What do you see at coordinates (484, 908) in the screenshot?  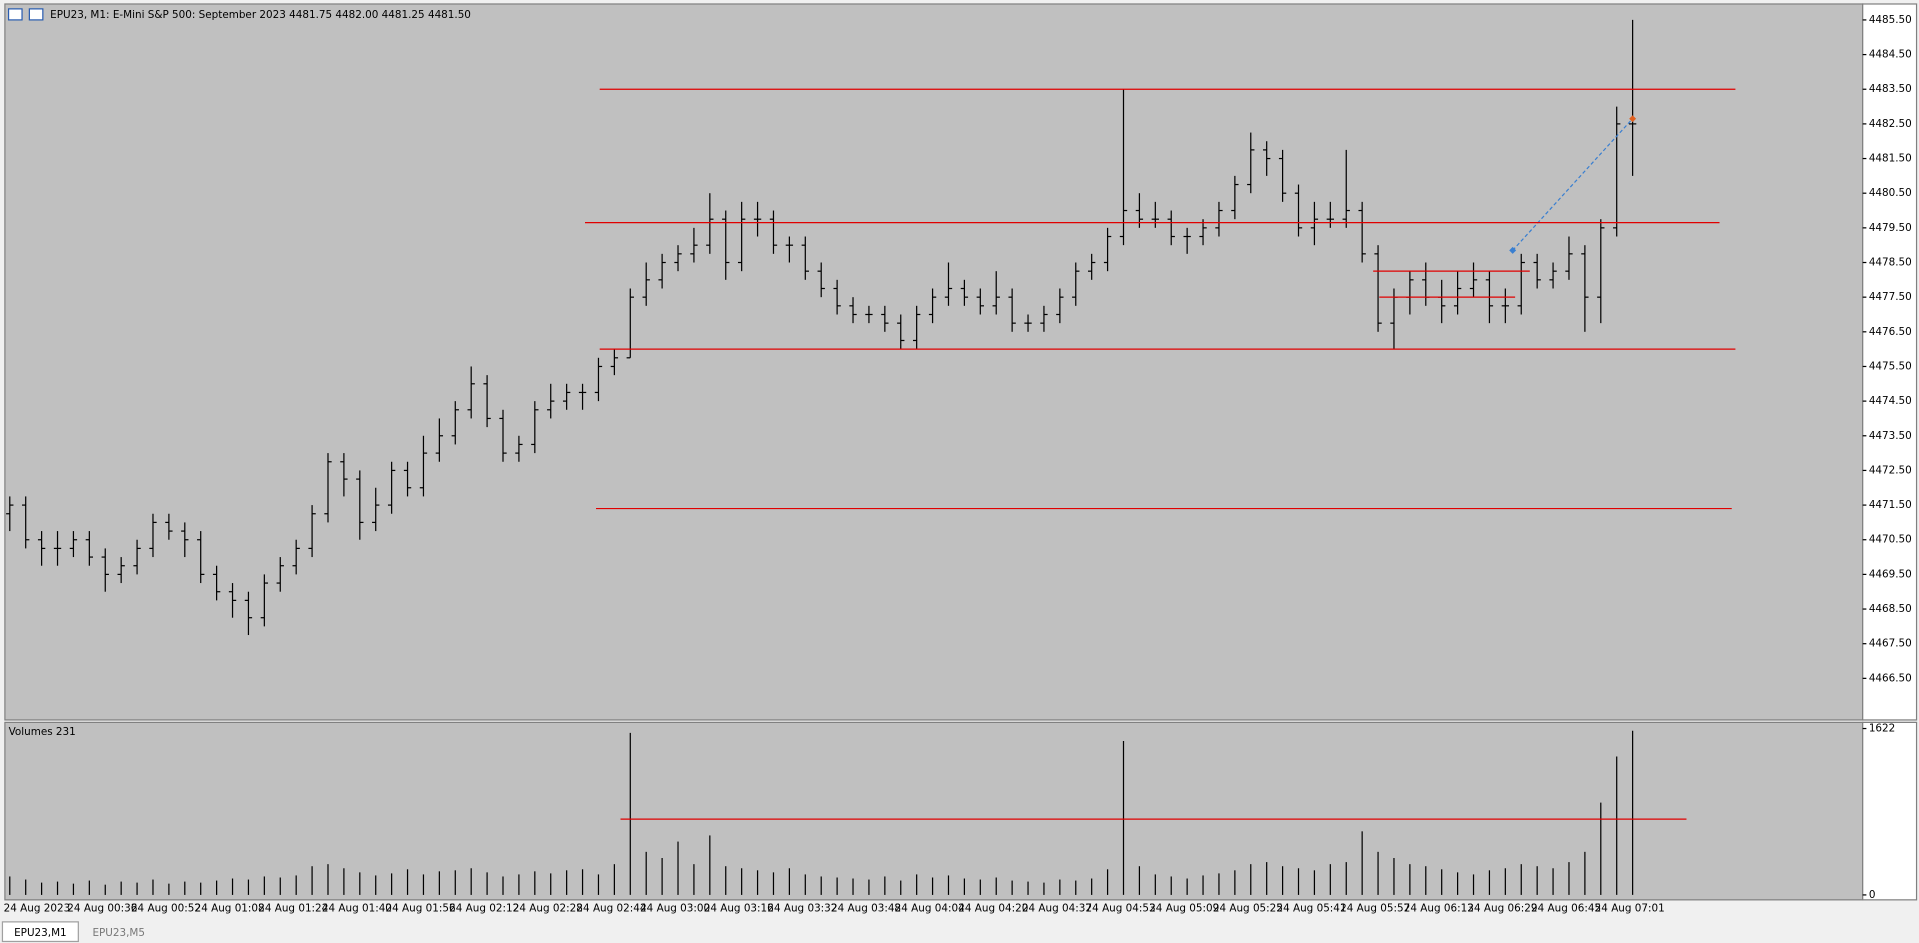 I see `x-tick-label: 24 Aug 02:12` at bounding box center [484, 908].